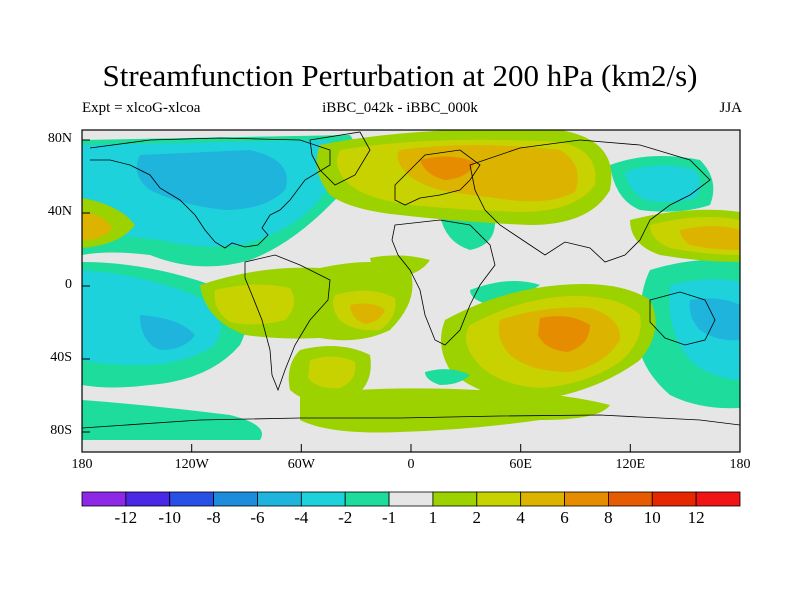 Image resolution: width=800 pixels, height=600 pixels. I want to click on lon-label-60e: 60E, so click(520, 464).